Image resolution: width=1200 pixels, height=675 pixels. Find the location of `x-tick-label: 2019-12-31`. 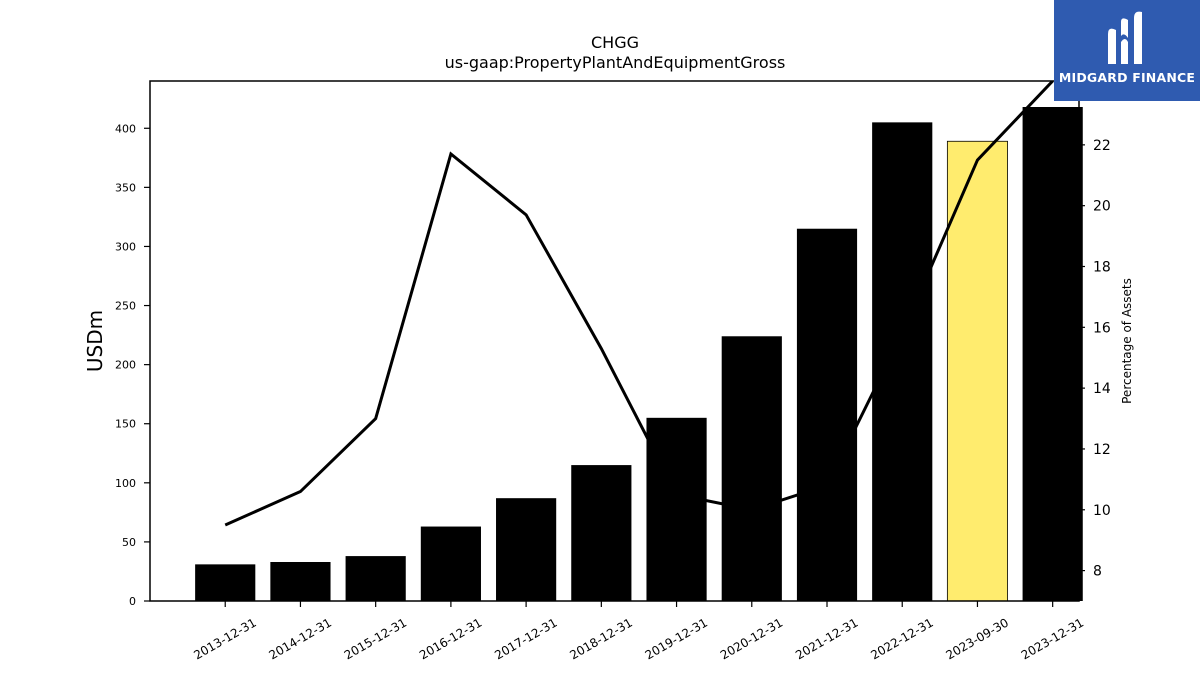

x-tick-label: 2019-12-31 is located at coordinates (676, 638).